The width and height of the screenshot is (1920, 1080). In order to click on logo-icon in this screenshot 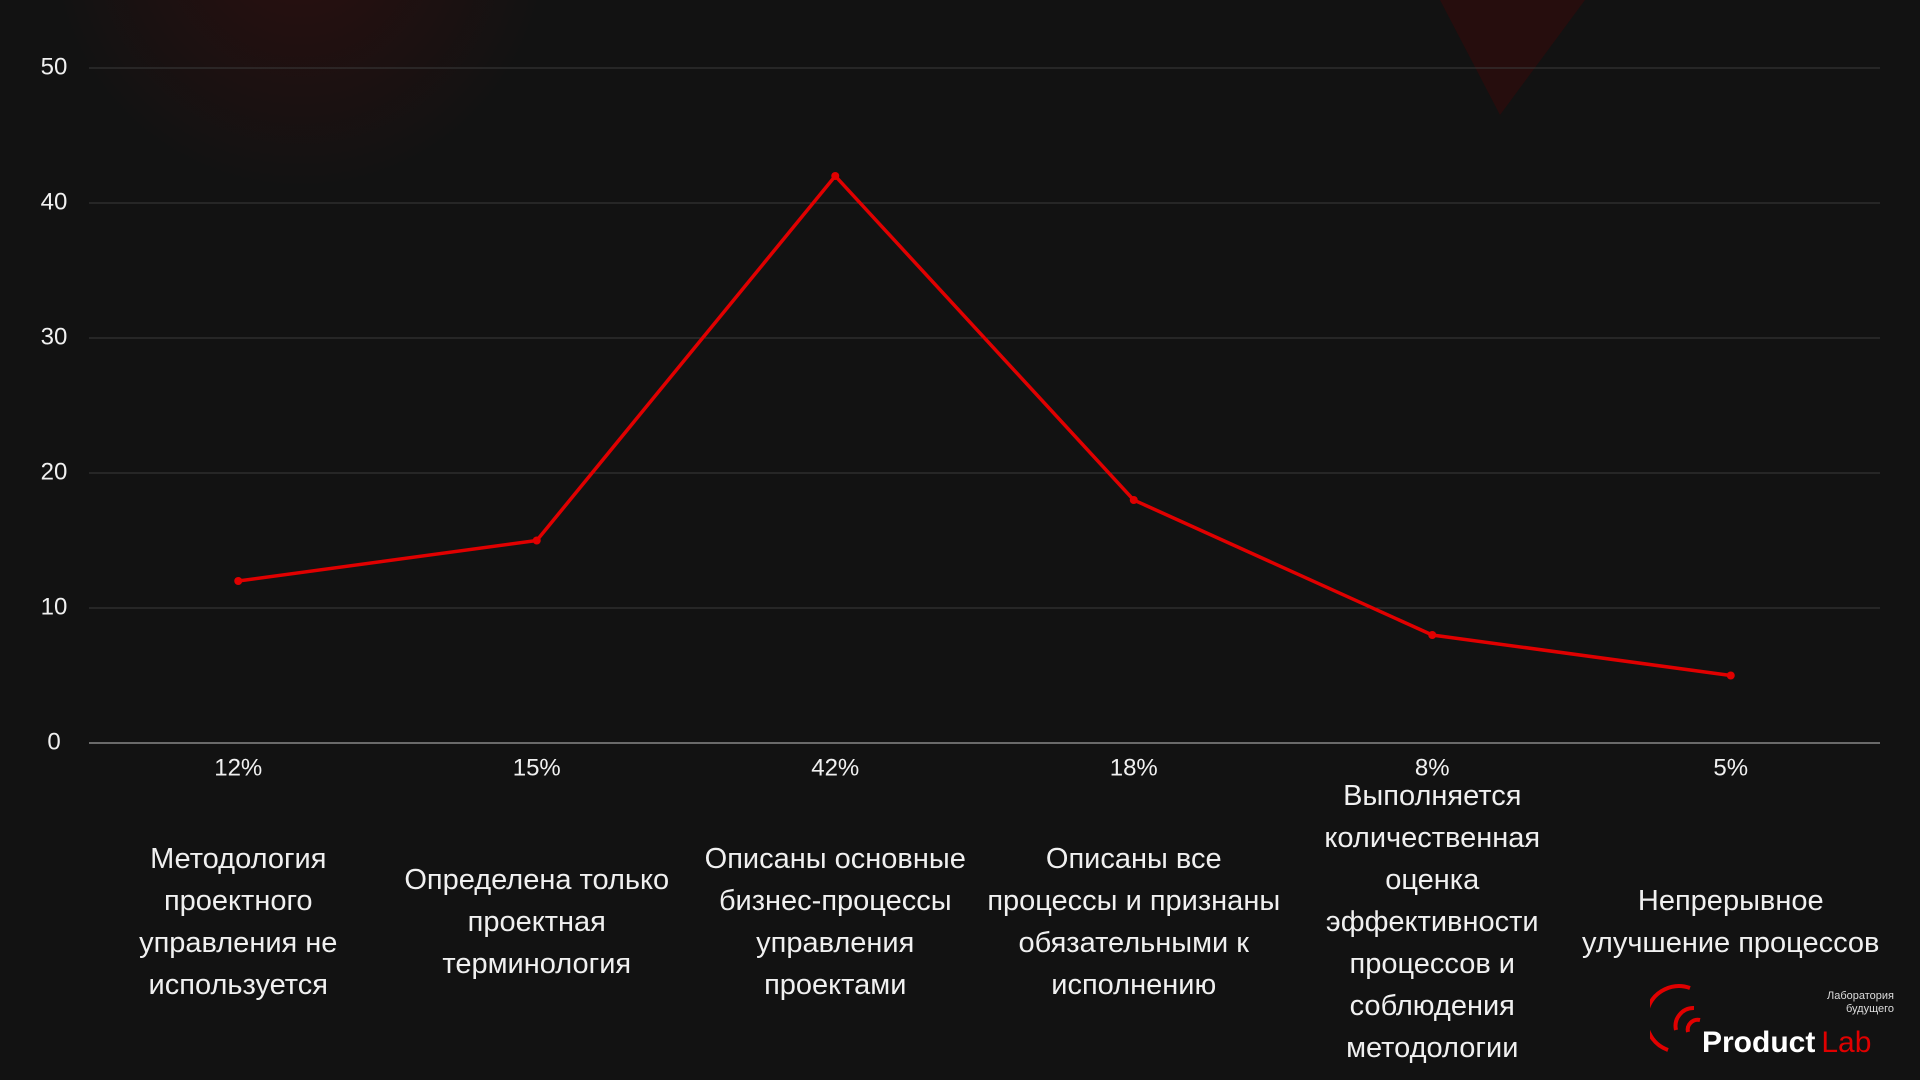, I will do `click(1675, 1018)`.